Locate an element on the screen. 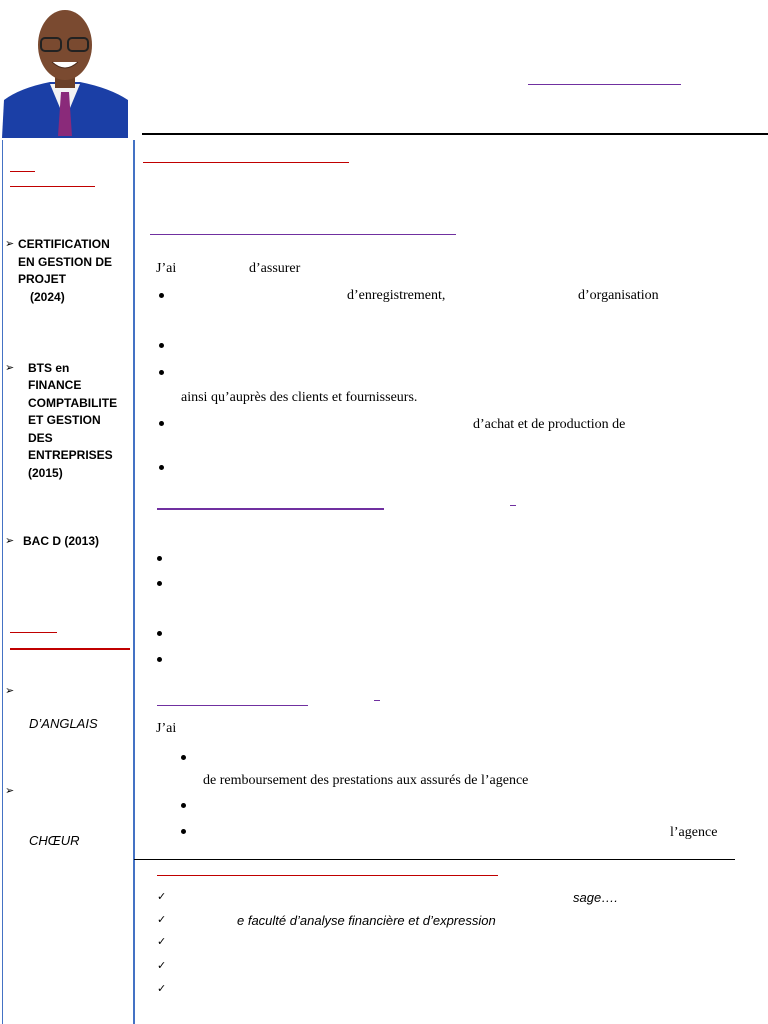 This screenshot has height=1024, width=768. hobby: CHŒUR is located at coordinates (54, 840).